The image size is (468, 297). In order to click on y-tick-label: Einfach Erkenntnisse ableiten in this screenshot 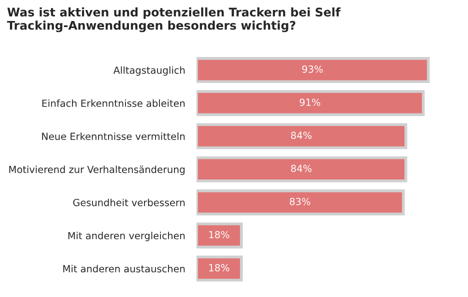, I will do `click(113, 103)`.